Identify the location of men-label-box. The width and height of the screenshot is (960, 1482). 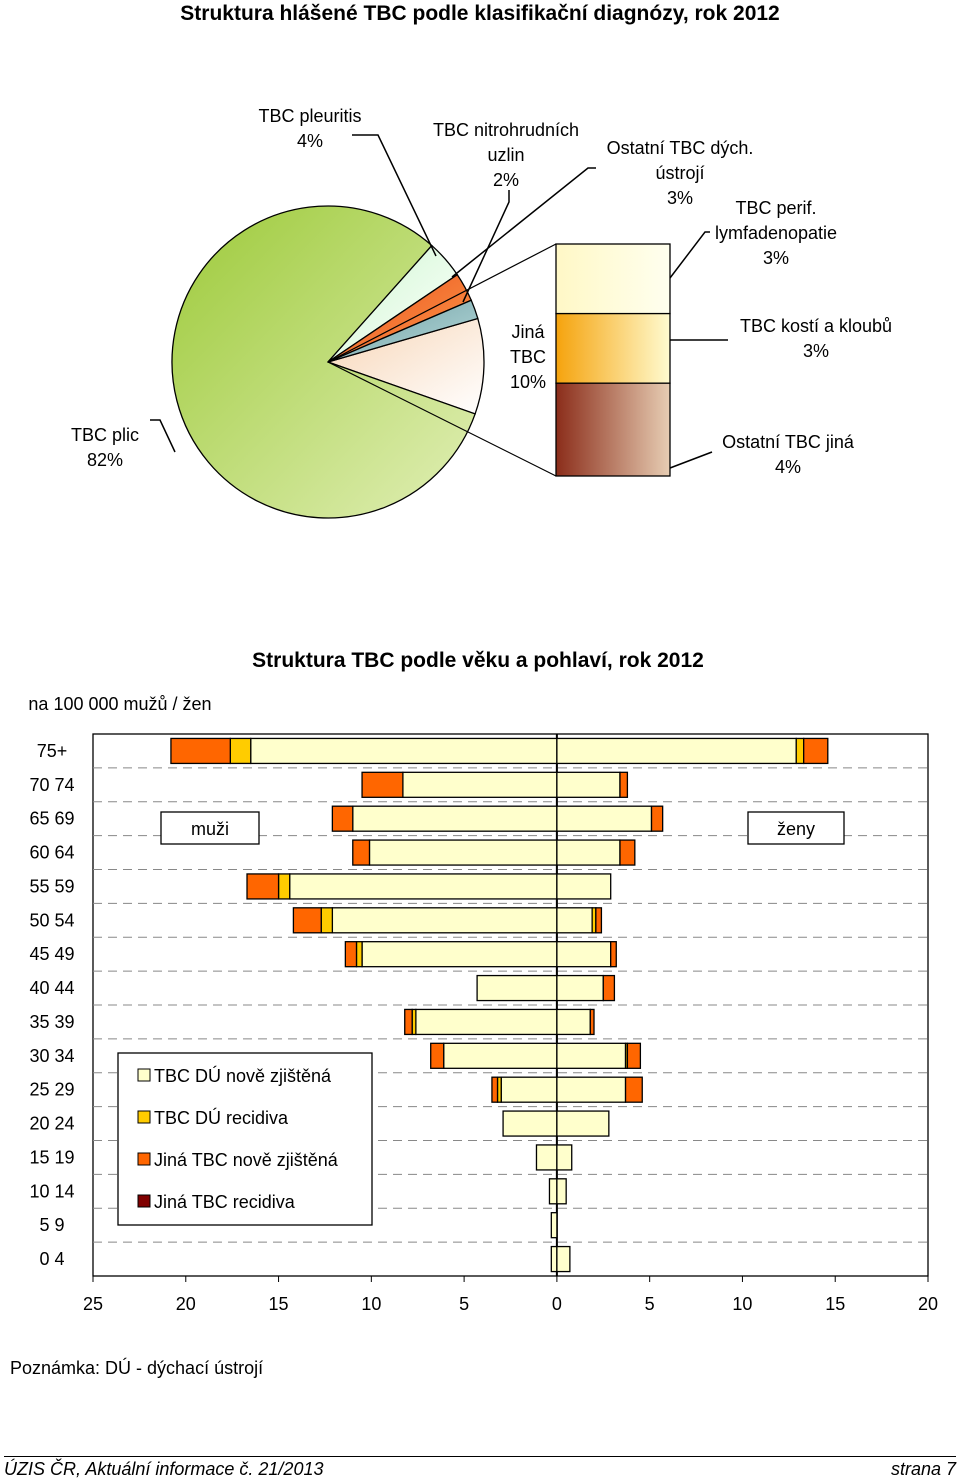
(210, 828).